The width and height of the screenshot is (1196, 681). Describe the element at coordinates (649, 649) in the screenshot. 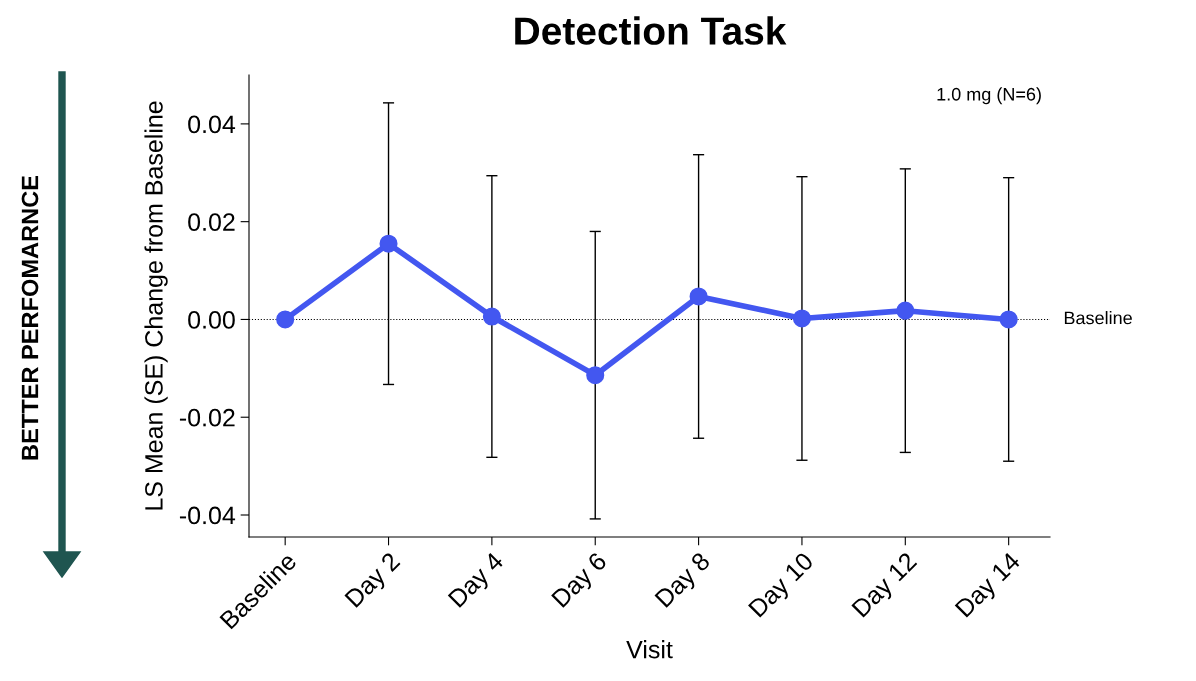

I see `x-axis-title: Visit` at that location.